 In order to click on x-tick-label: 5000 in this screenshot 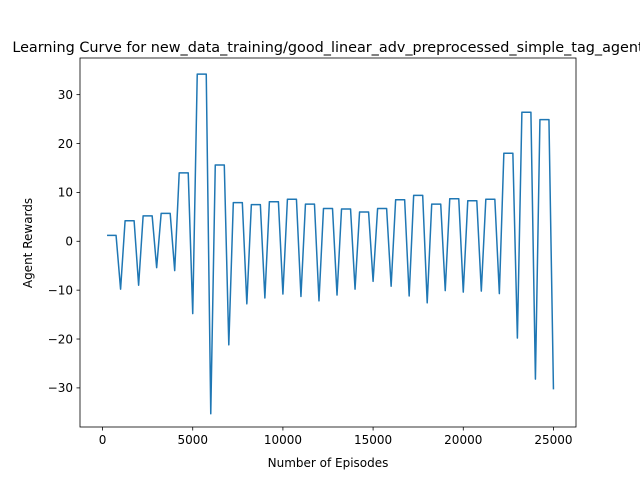, I will do `click(192, 440)`.